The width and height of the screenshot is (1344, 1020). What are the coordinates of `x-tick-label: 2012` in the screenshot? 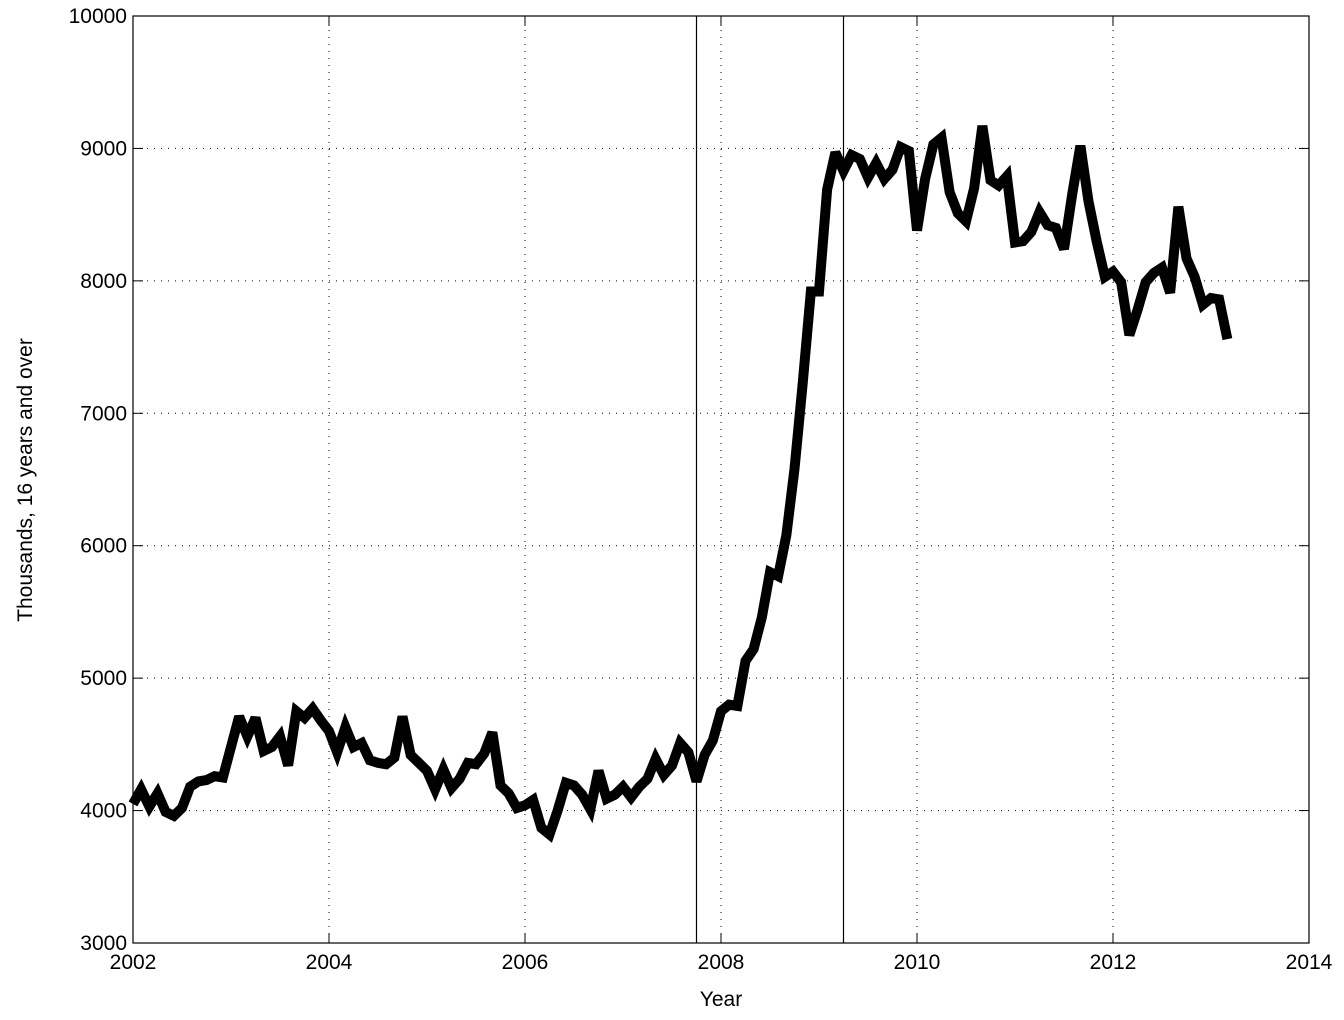 It's located at (1113, 962).